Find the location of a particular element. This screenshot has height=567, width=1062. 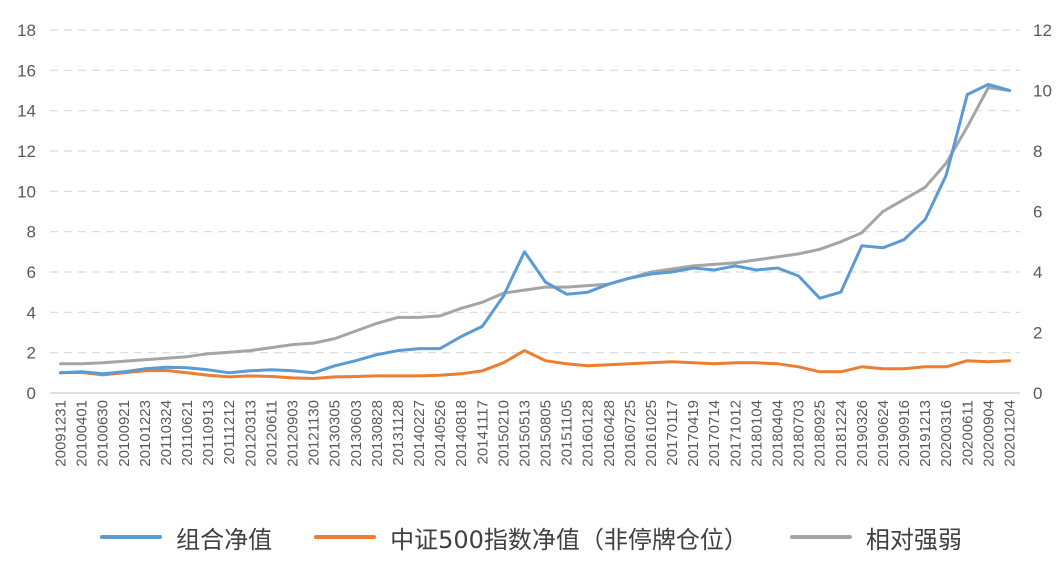

x-tick-label: 20180104 is located at coordinates (756, 433).